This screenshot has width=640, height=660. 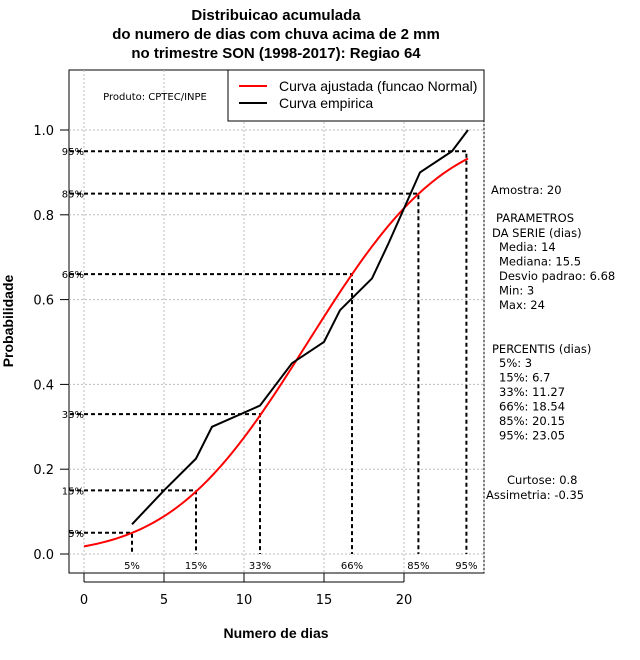 What do you see at coordinates (527, 247) in the screenshot?
I see `parameter-item: Media: 14` at bounding box center [527, 247].